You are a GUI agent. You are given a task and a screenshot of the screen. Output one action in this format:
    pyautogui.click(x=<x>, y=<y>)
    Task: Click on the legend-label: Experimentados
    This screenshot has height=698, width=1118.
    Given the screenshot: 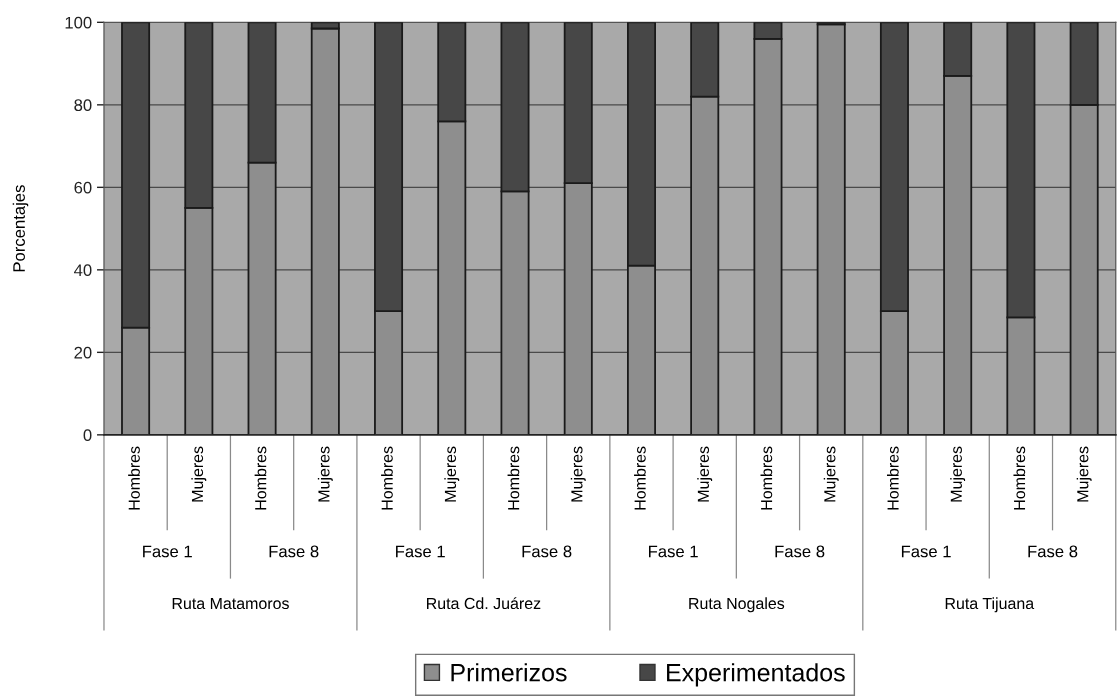 What is the action you would take?
    pyautogui.click(x=756, y=675)
    